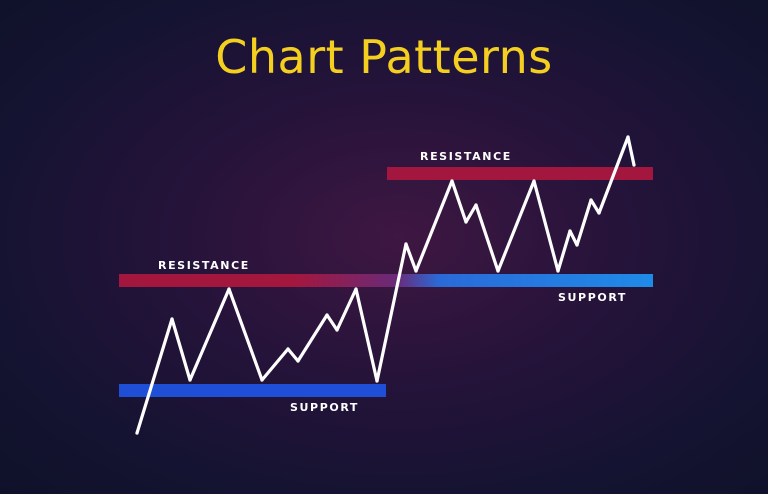 This screenshot has height=494, width=768. I want to click on support-band-left, so click(252, 390).